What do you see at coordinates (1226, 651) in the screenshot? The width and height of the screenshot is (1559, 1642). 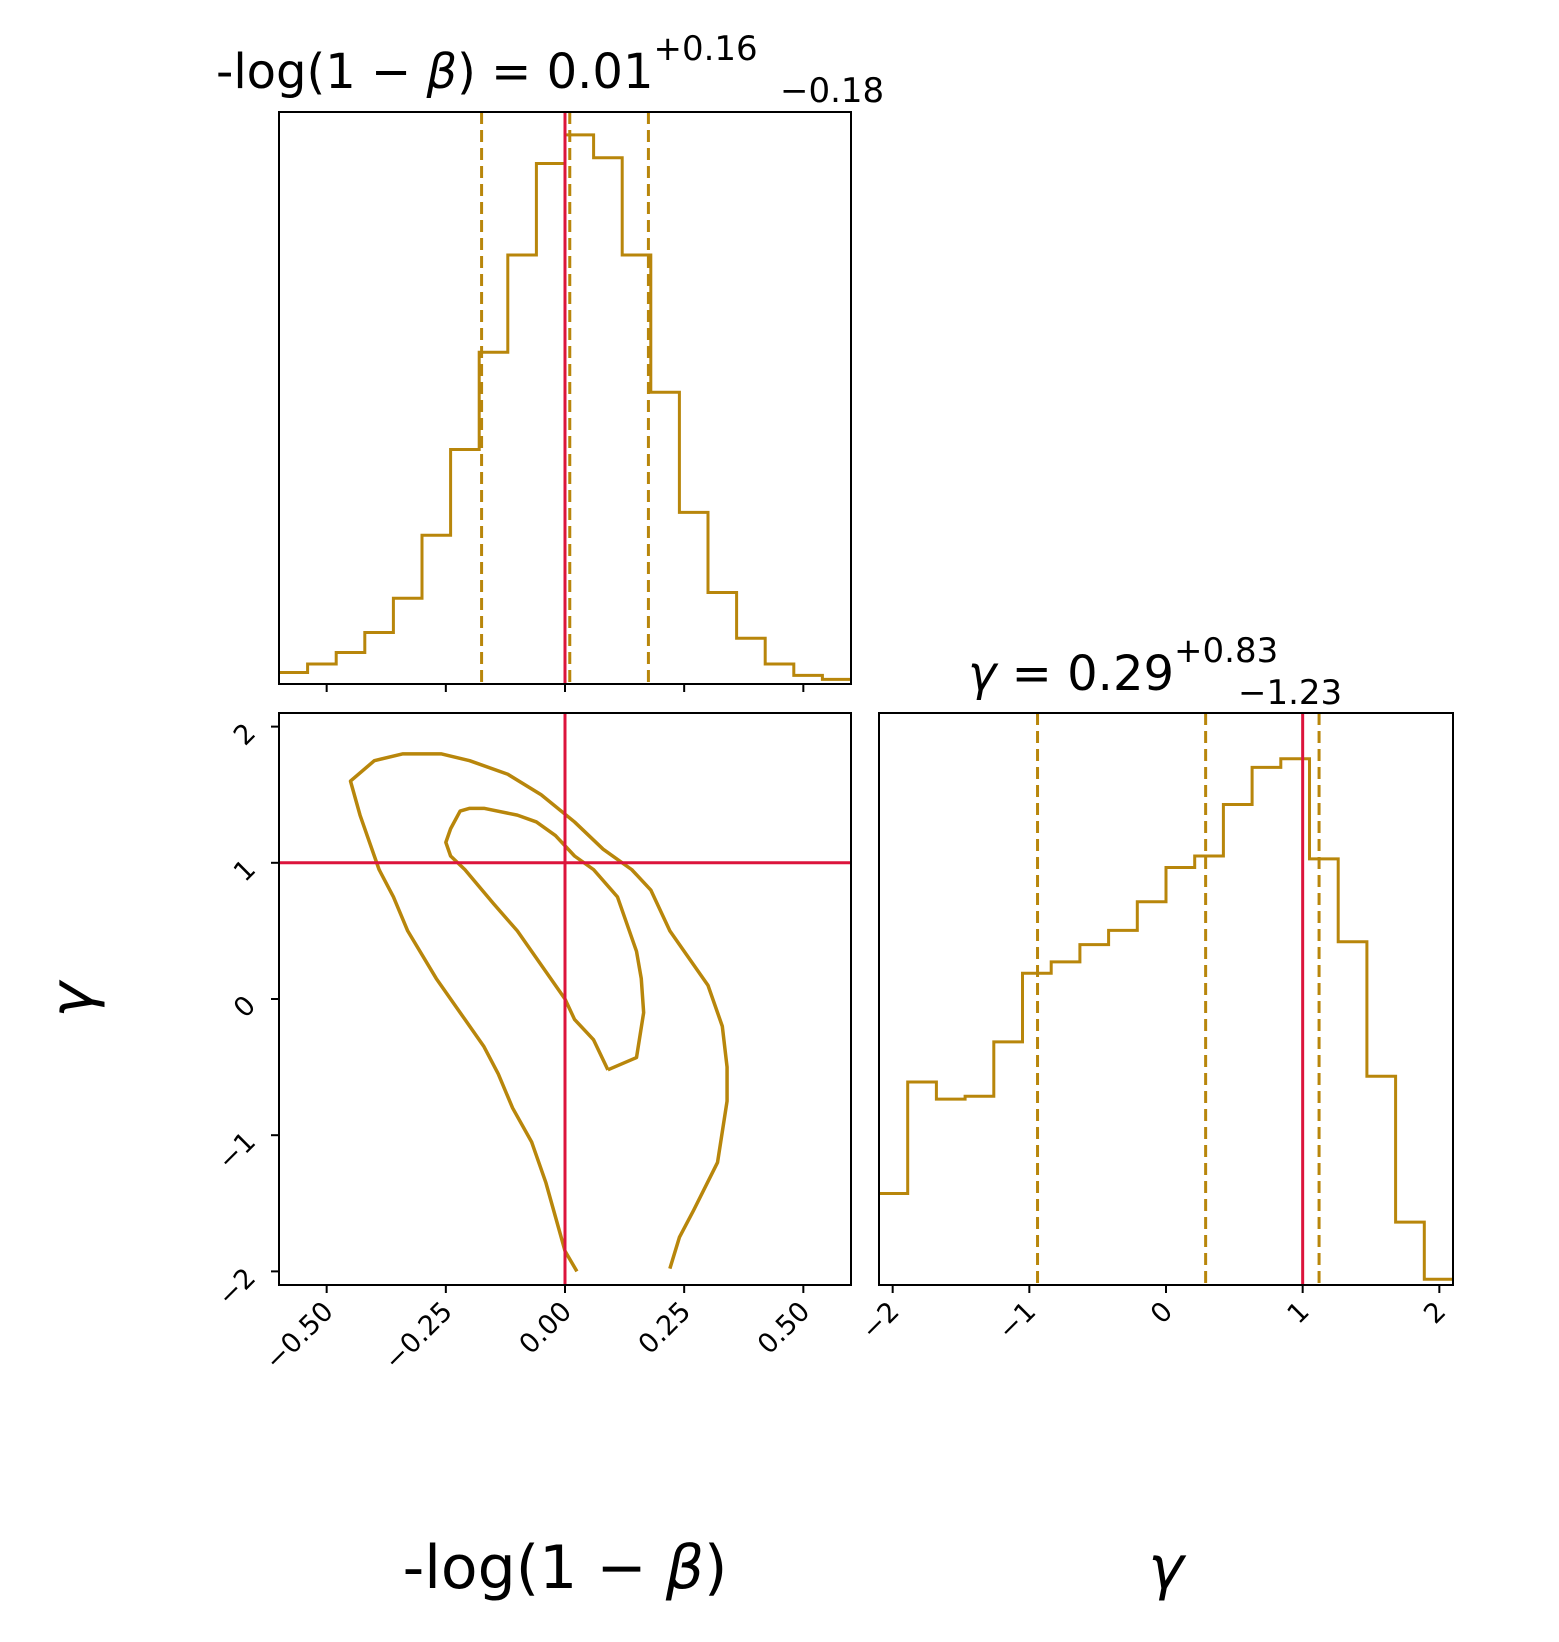 I see `gamma-title-upper-error: +0.83` at bounding box center [1226, 651].